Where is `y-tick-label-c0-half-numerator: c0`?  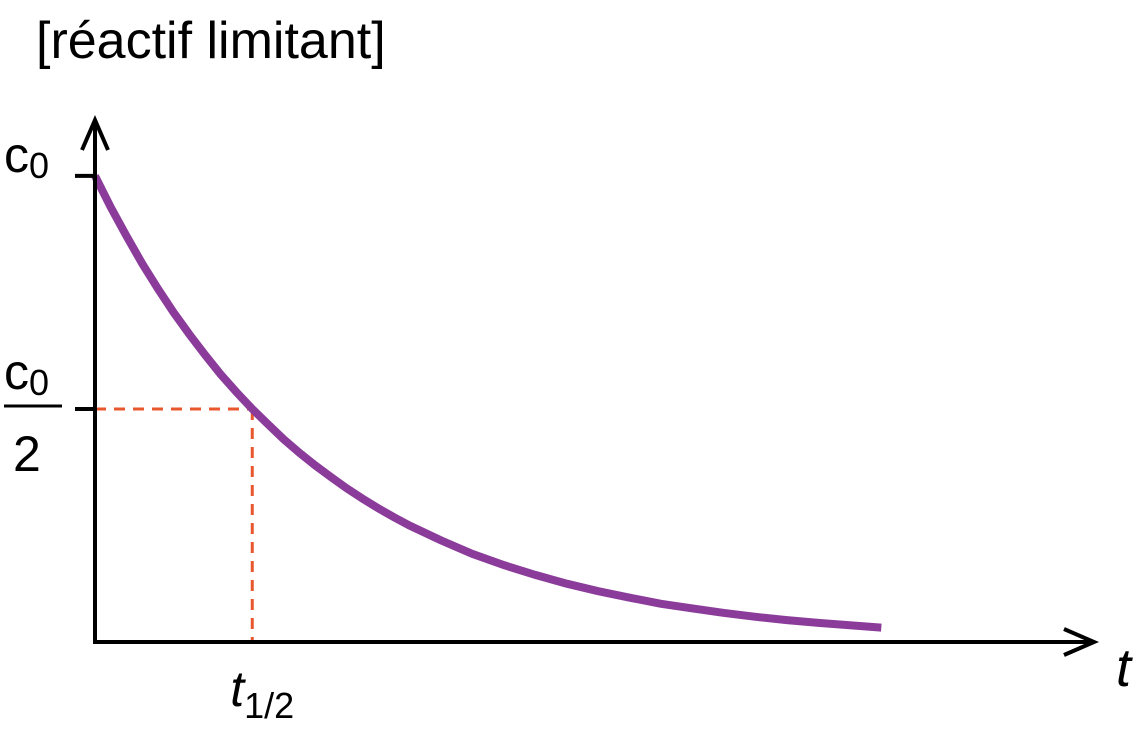 y-tick-label-c0-half-numerator: c0 is located at coordinates (26, 373).